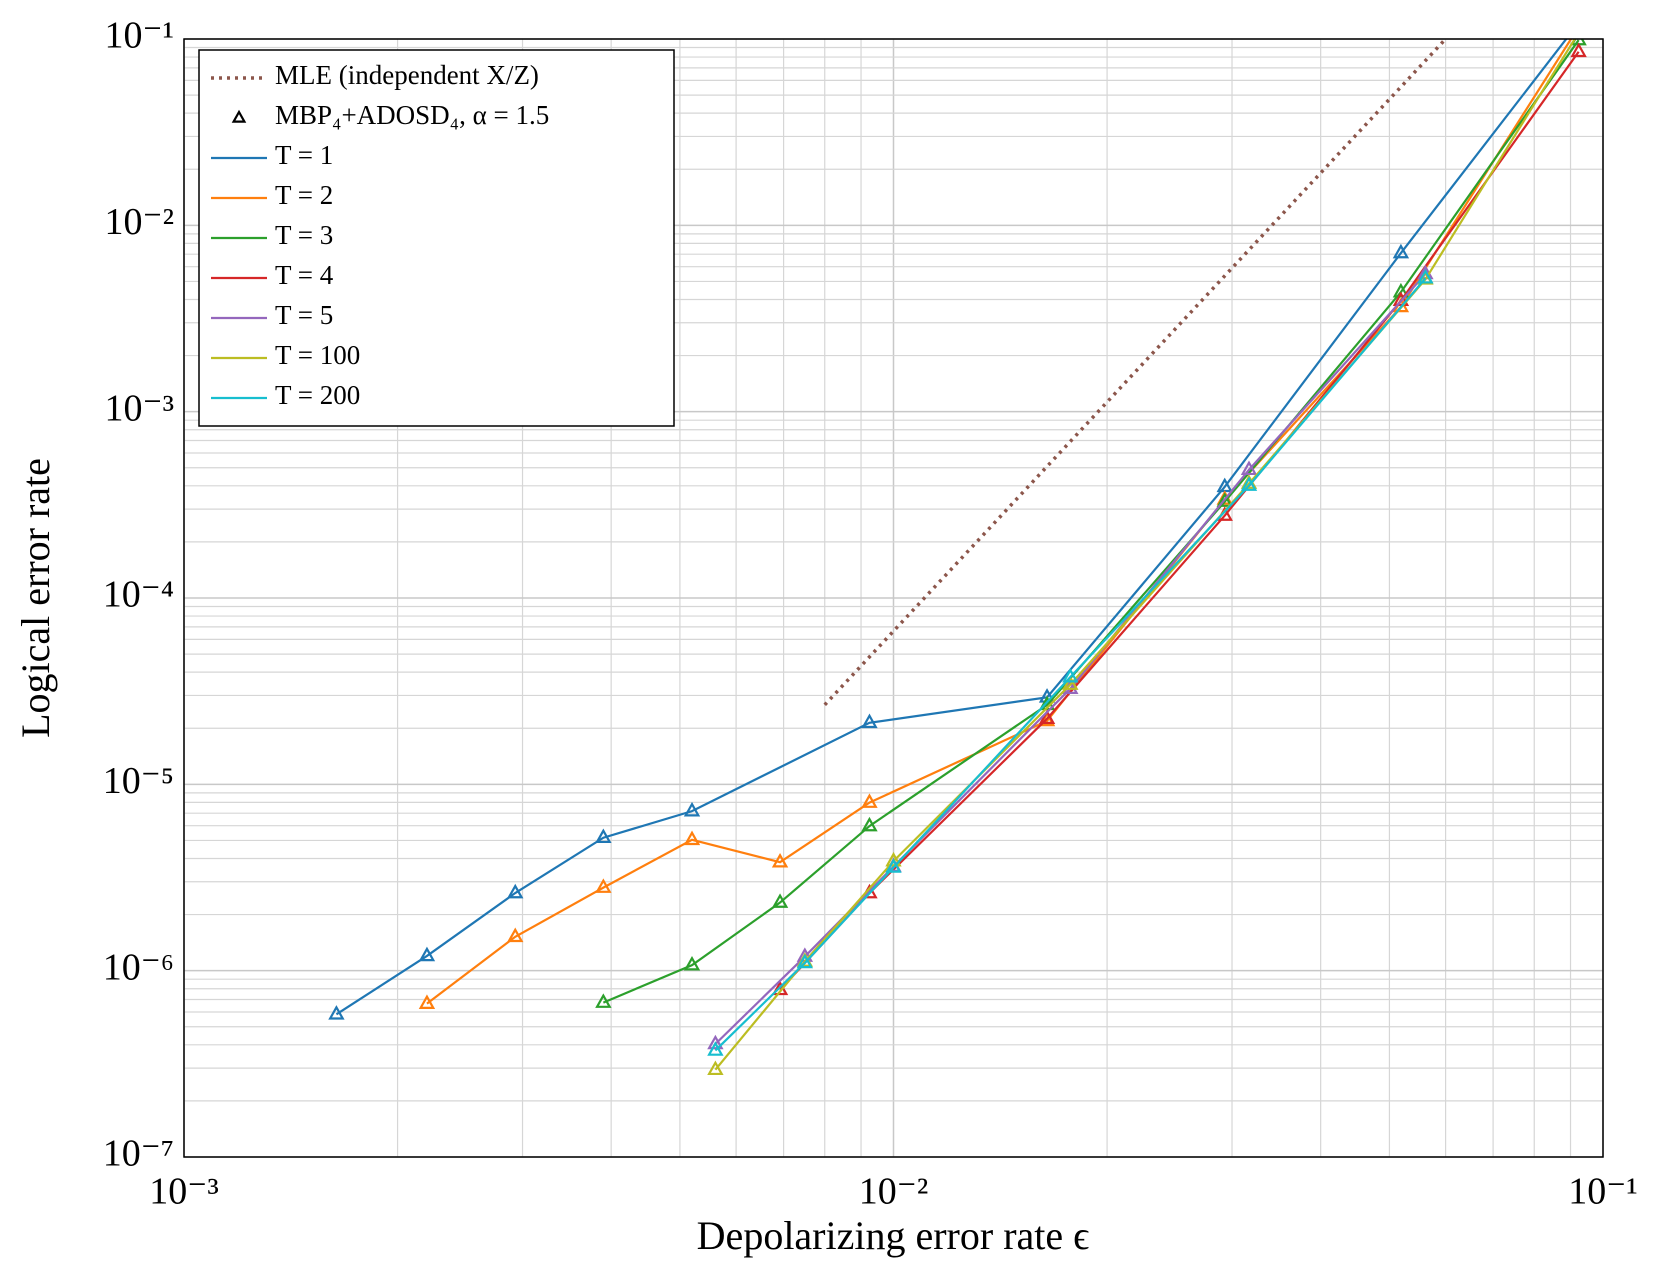 The image size is (1658, 1283). I want to click on legend-box, so click(436, 238).